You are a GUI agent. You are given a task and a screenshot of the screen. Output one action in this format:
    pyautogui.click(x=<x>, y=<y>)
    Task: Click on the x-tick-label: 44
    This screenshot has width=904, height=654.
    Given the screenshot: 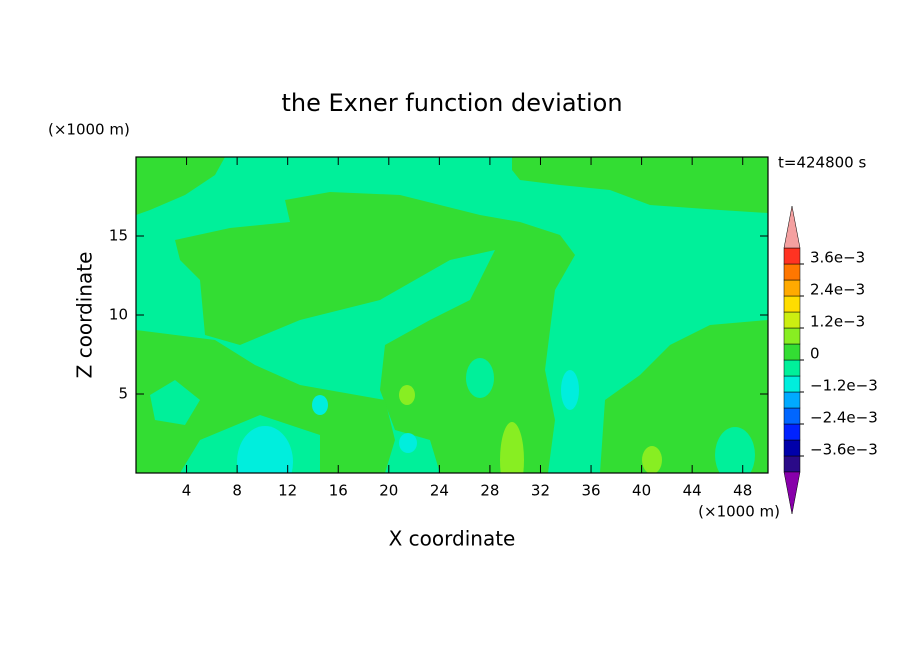 What is the action you would take?
    pyautogui.click(x=692, y=491)
    